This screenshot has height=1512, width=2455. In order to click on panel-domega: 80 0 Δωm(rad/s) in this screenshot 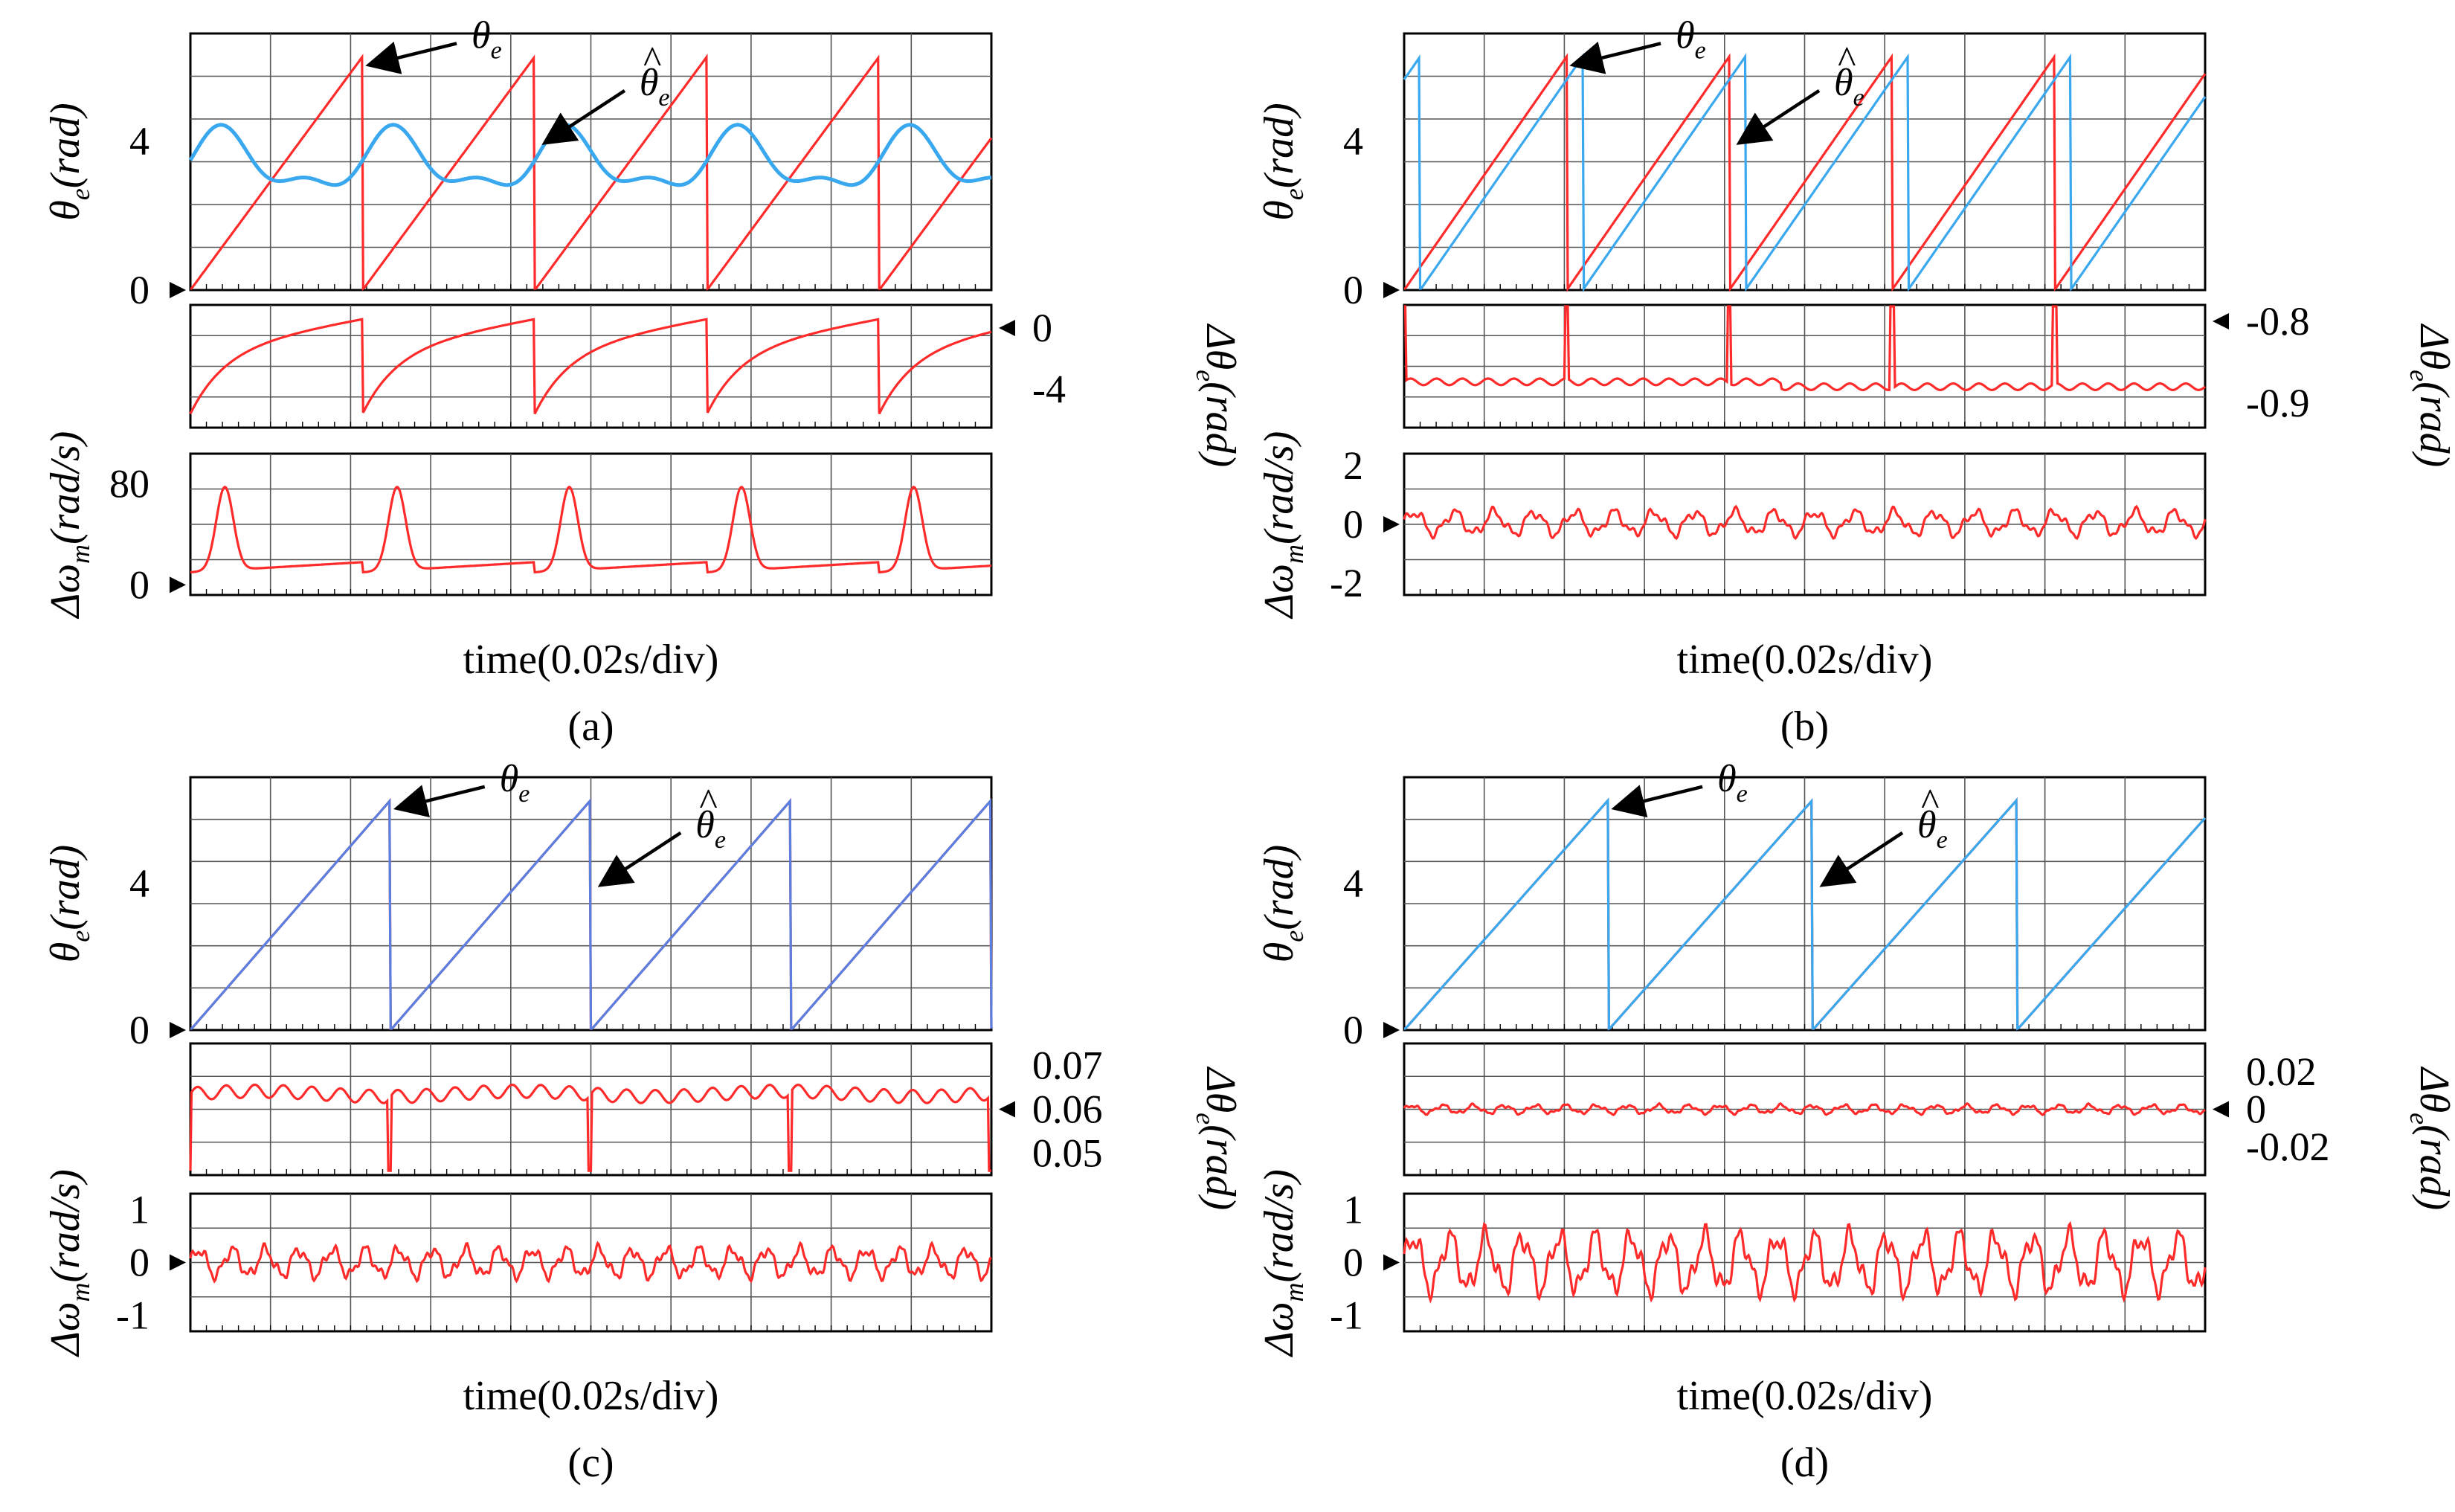, I will do `click(517, 525)`.